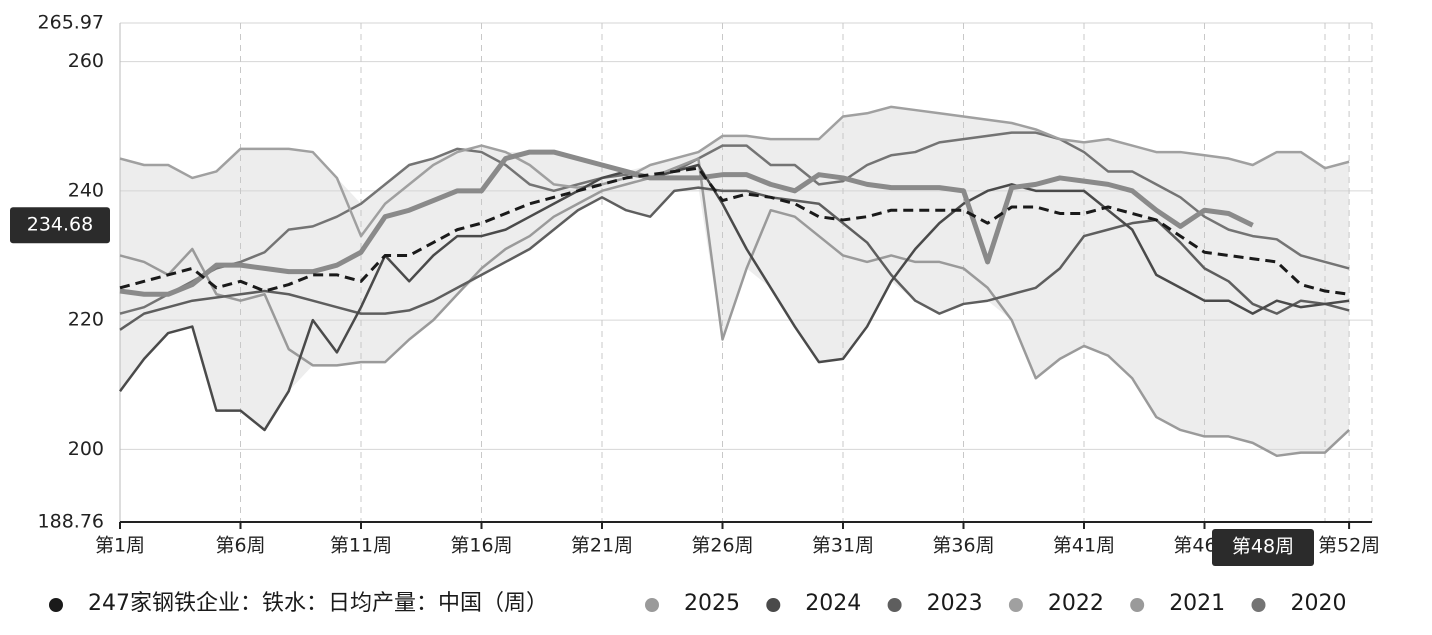  Describe the element at coordinates (71, 522) in the screenshot. I see `y-tick-label: 188.76` at that location.